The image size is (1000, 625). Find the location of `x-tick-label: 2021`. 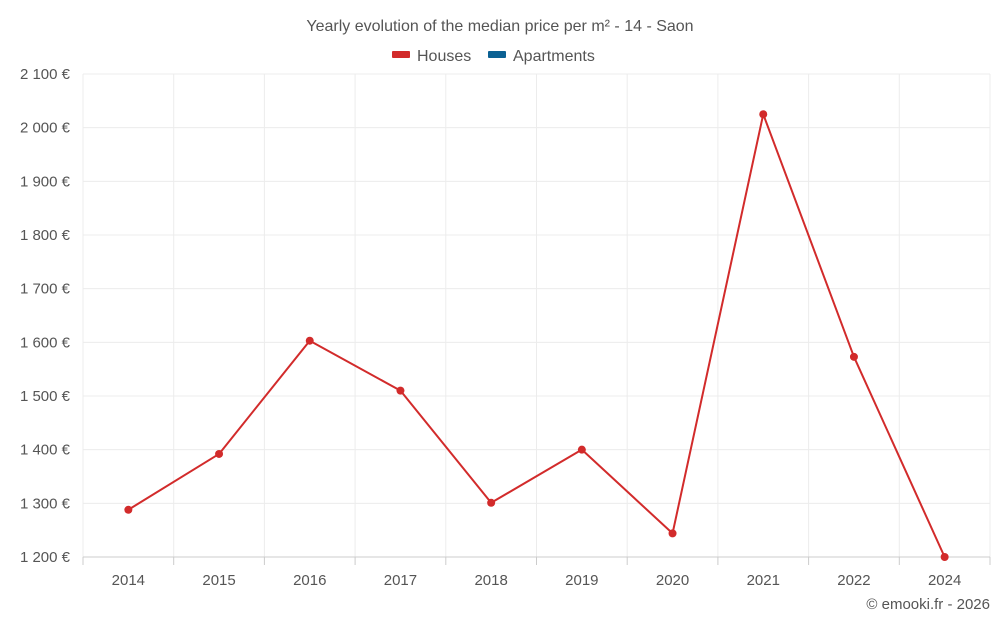

x-tick-label: 2021 is located at coordinates (763, 580).